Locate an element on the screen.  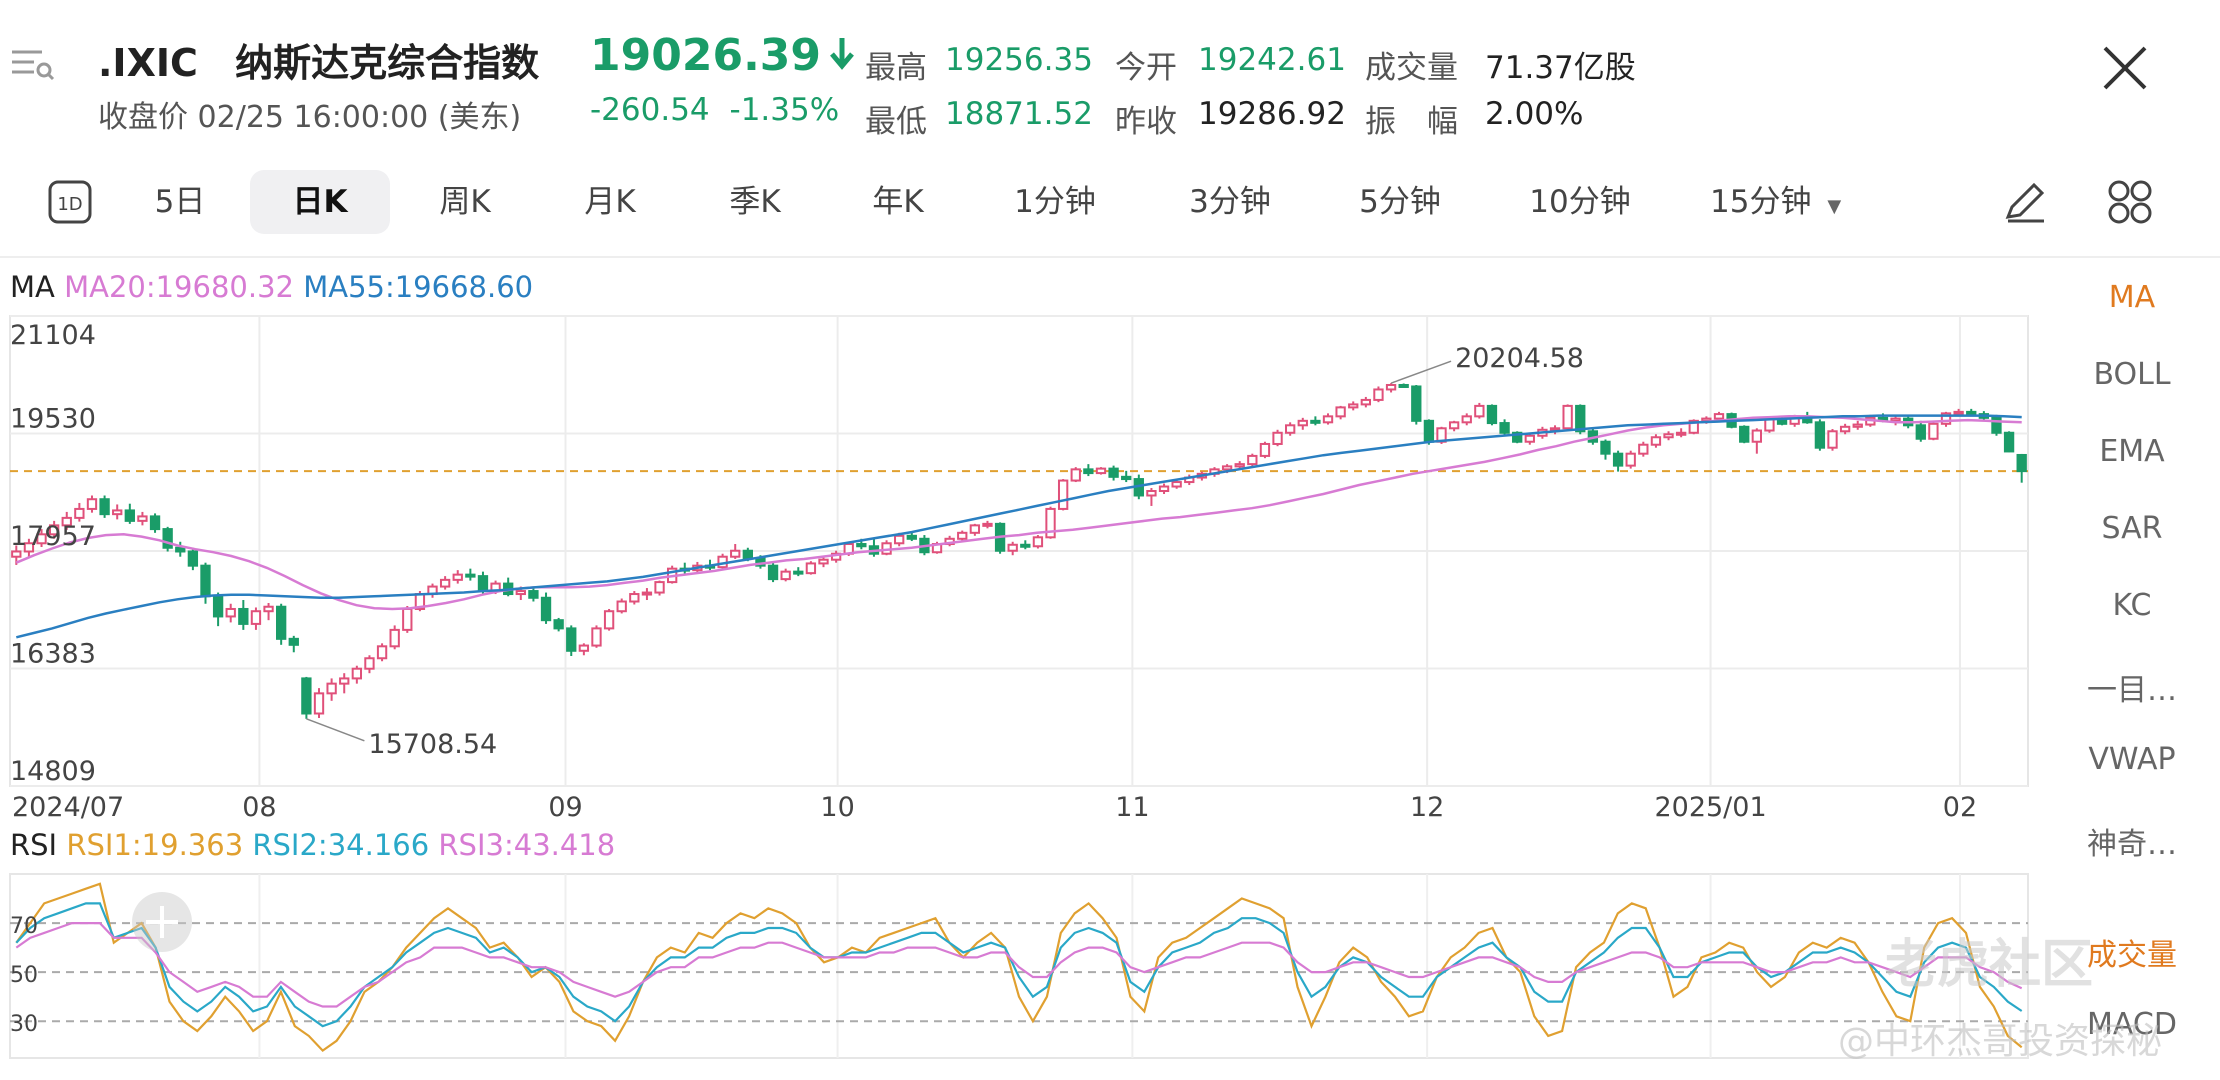
tab-month-k: 月K is located at coordinates (610, 202).